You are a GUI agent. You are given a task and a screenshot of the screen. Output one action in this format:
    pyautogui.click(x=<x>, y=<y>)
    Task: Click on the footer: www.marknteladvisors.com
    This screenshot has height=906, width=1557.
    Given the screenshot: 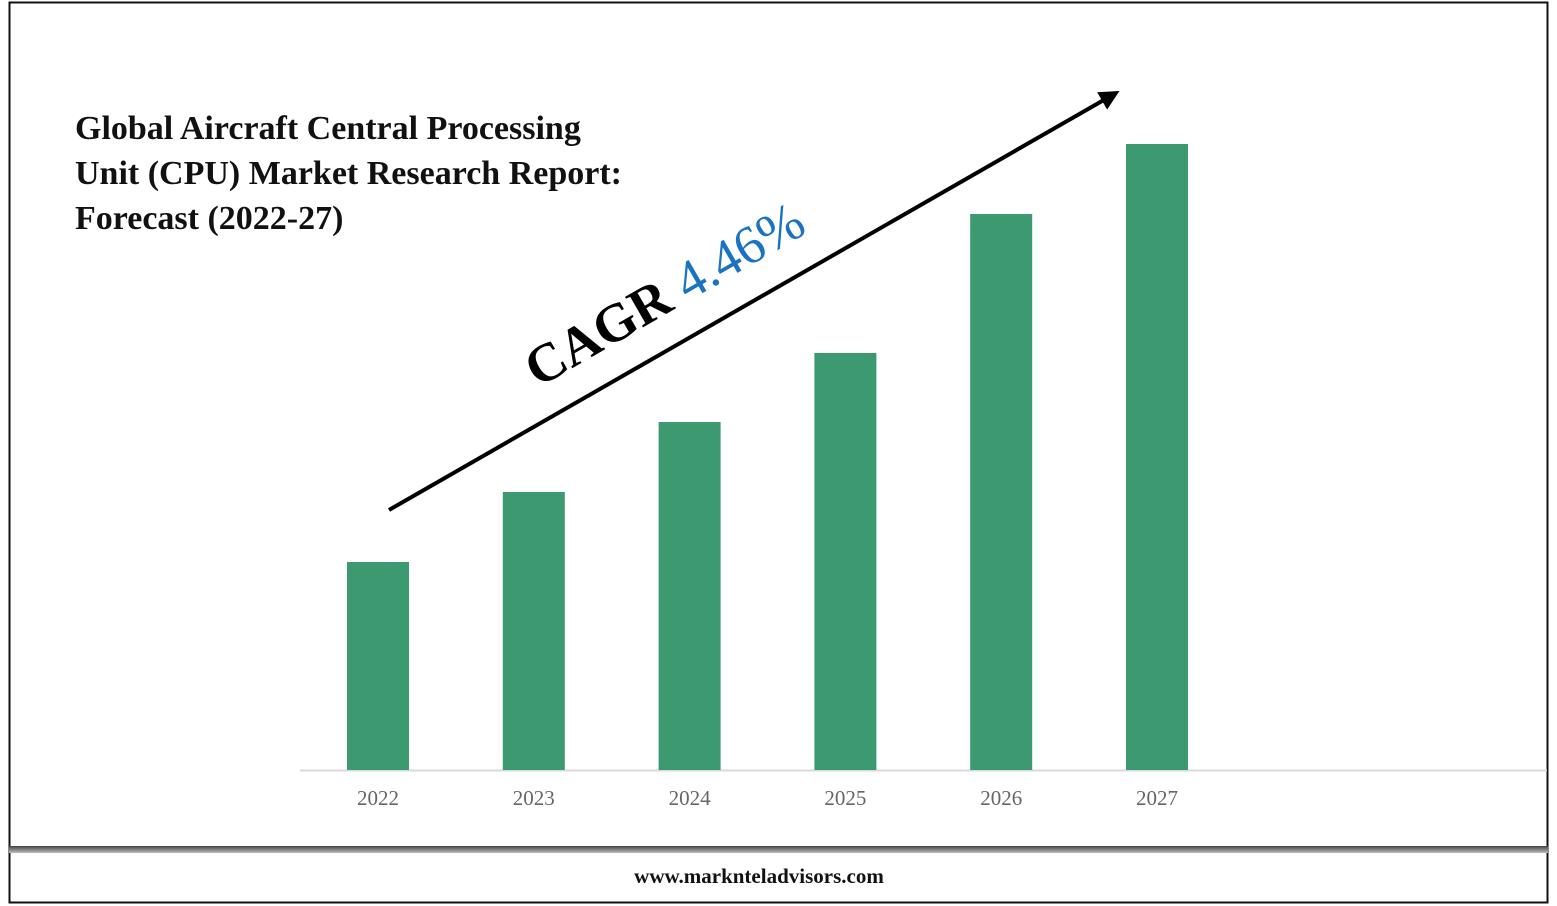 What is the action you would take?
    pyautogui.click(x=759, y=876)
    